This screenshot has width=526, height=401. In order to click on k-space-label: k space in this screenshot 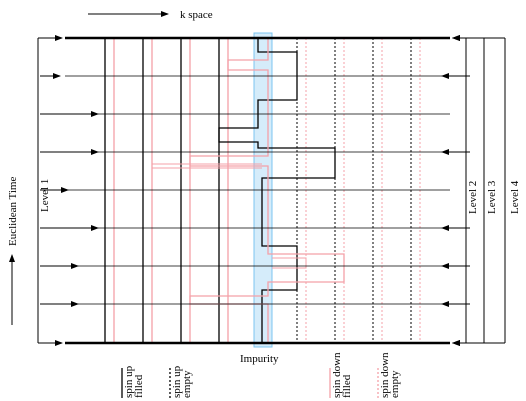, I will do `click(196, 15)`.